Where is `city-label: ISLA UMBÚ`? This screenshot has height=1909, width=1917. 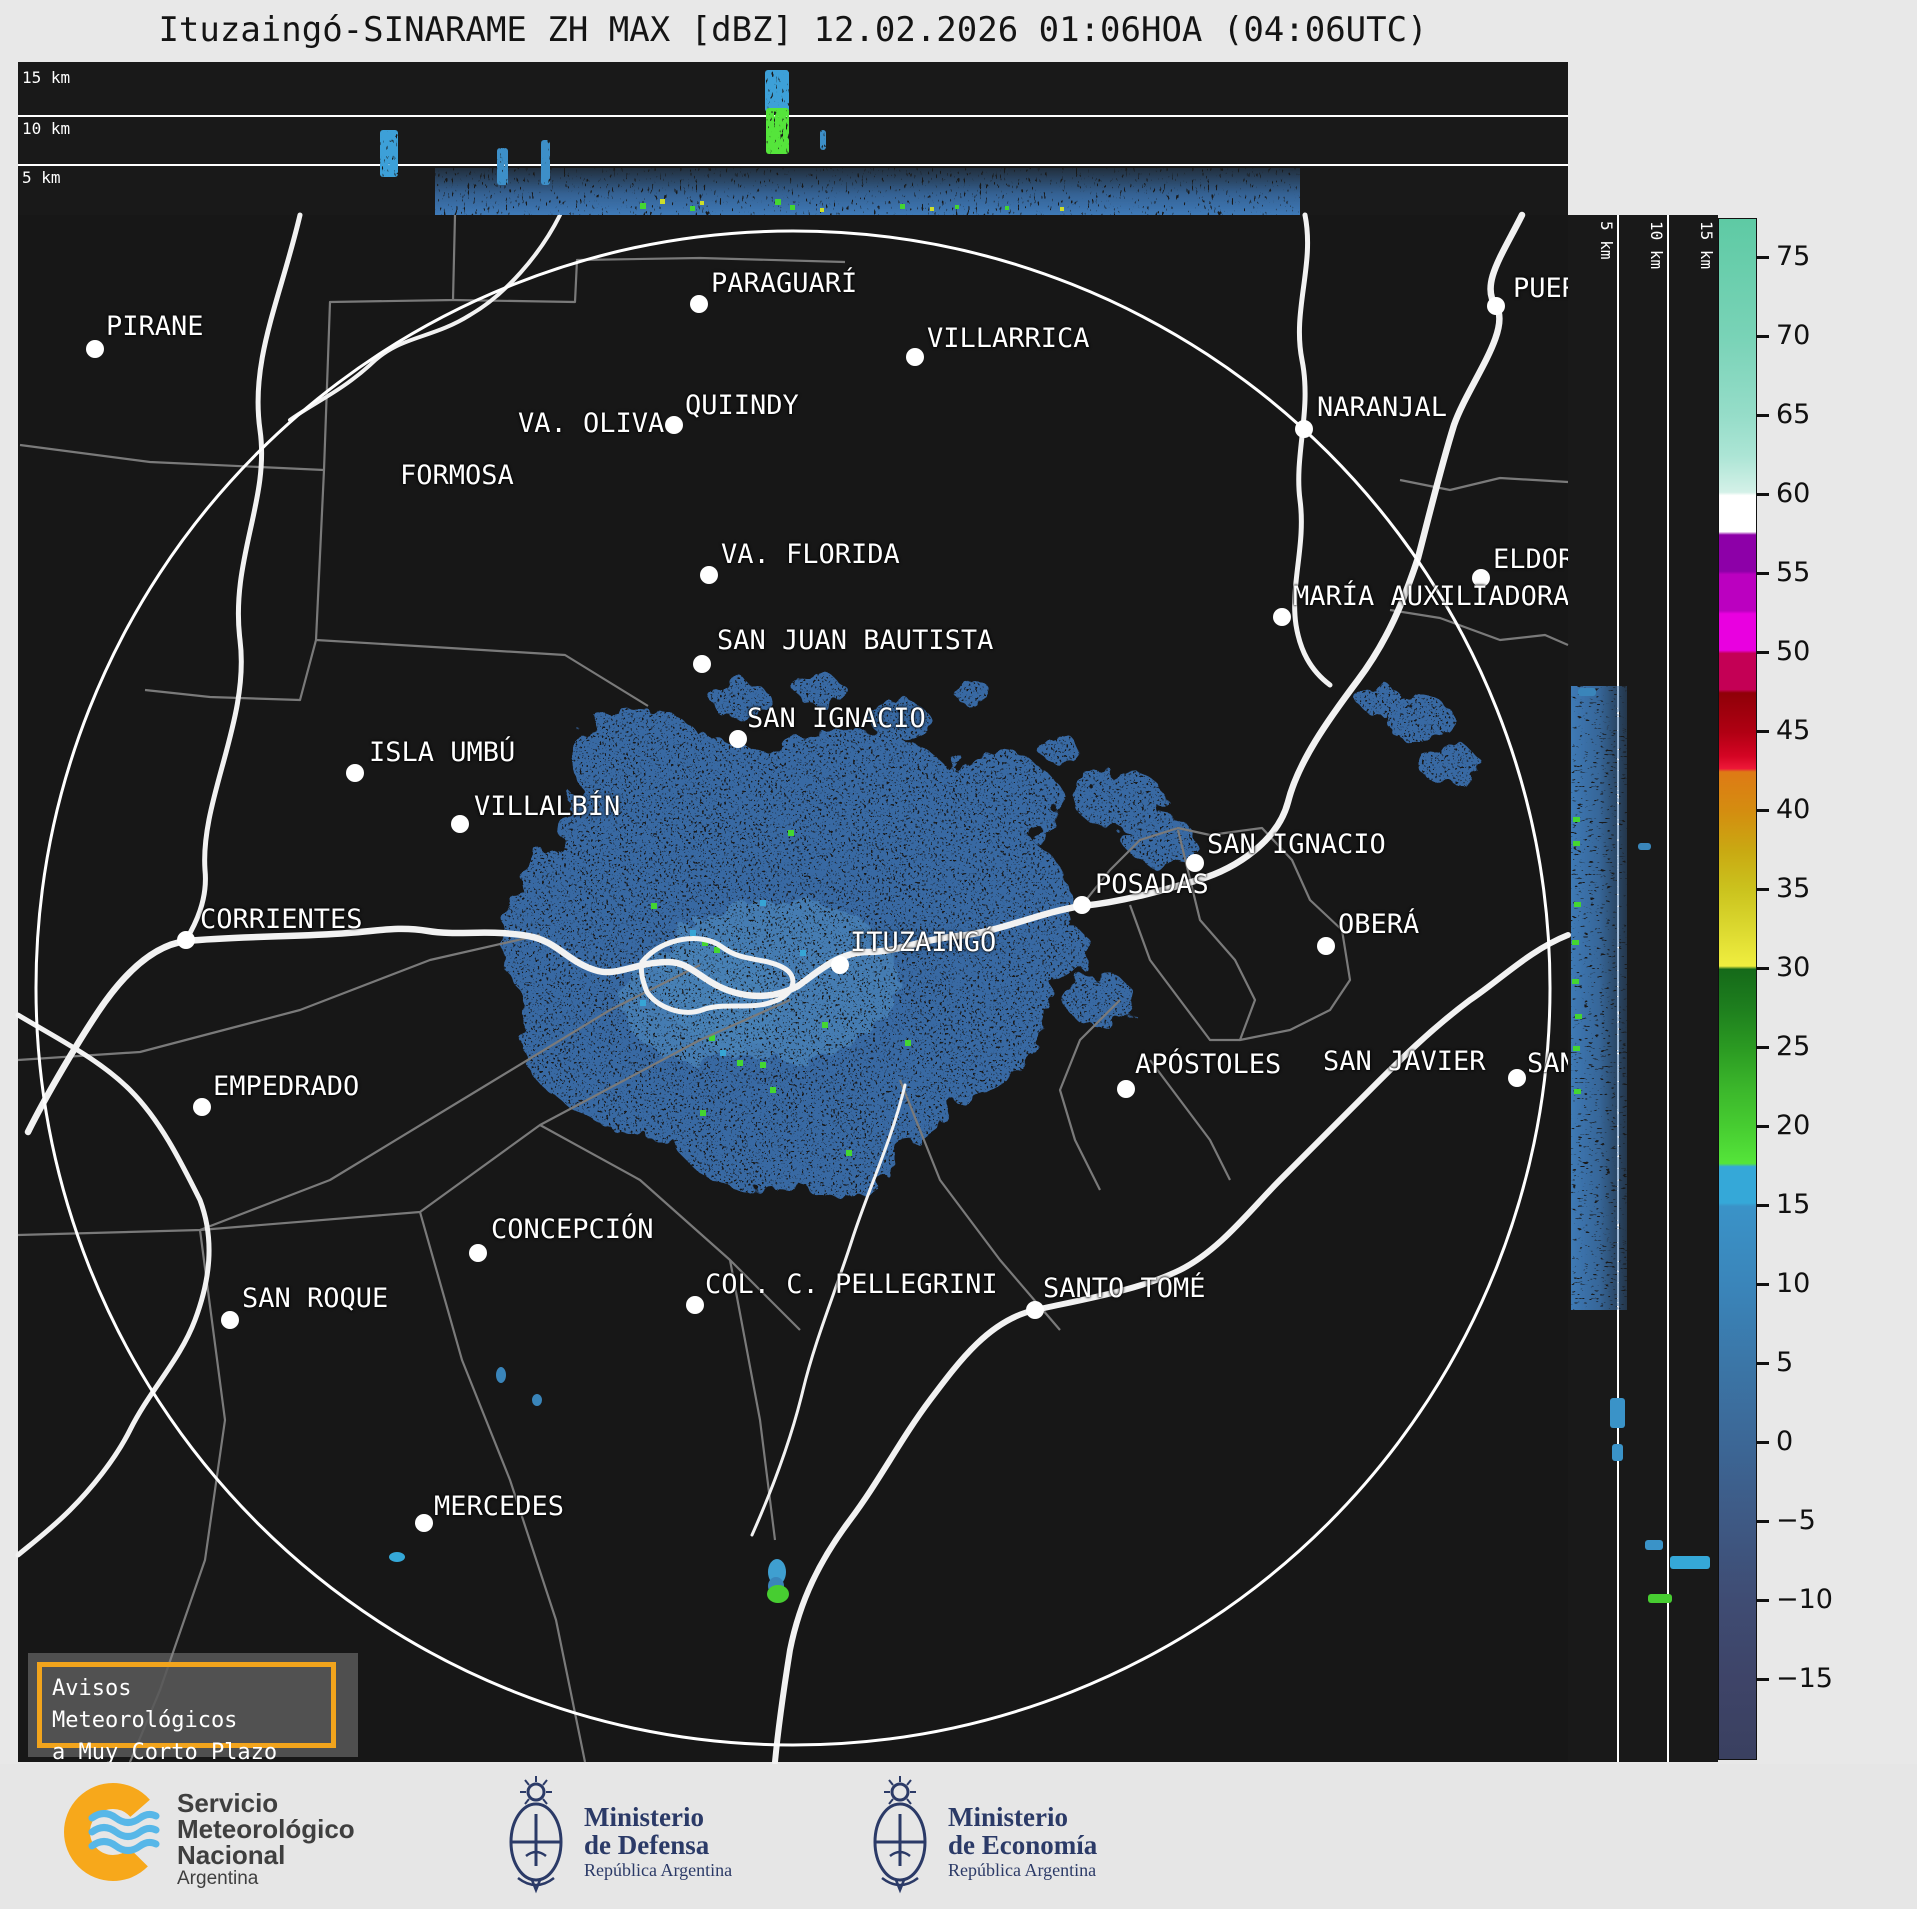 city-label: ISLA UMBÚ is located at coordinates (442, 752).